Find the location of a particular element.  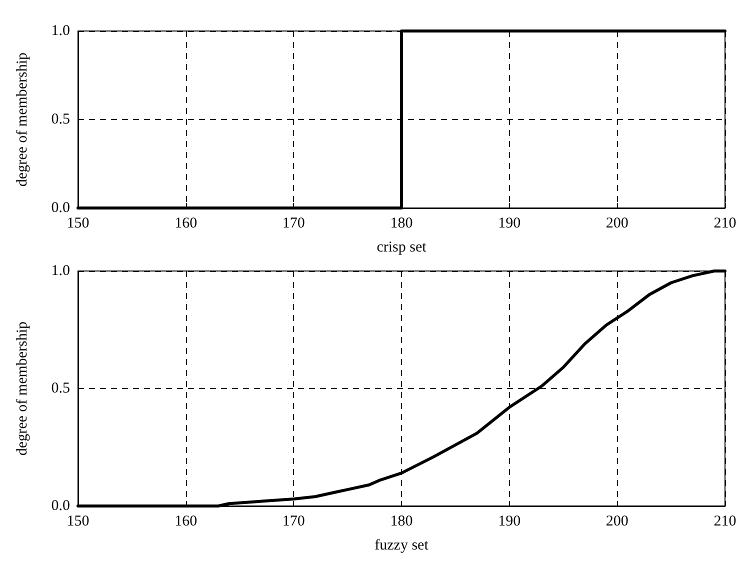

x-axis-title: fuzzy set is located at coordinates (402, 546).